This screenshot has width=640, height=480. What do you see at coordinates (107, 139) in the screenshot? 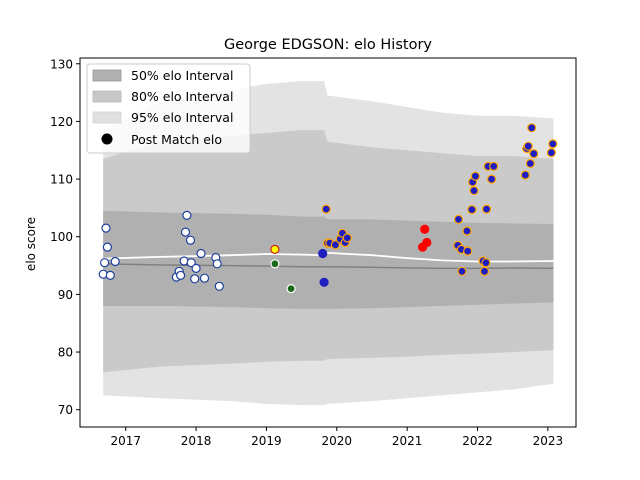
I see `legend-marker-post-match` at bounding box center [107, 139].